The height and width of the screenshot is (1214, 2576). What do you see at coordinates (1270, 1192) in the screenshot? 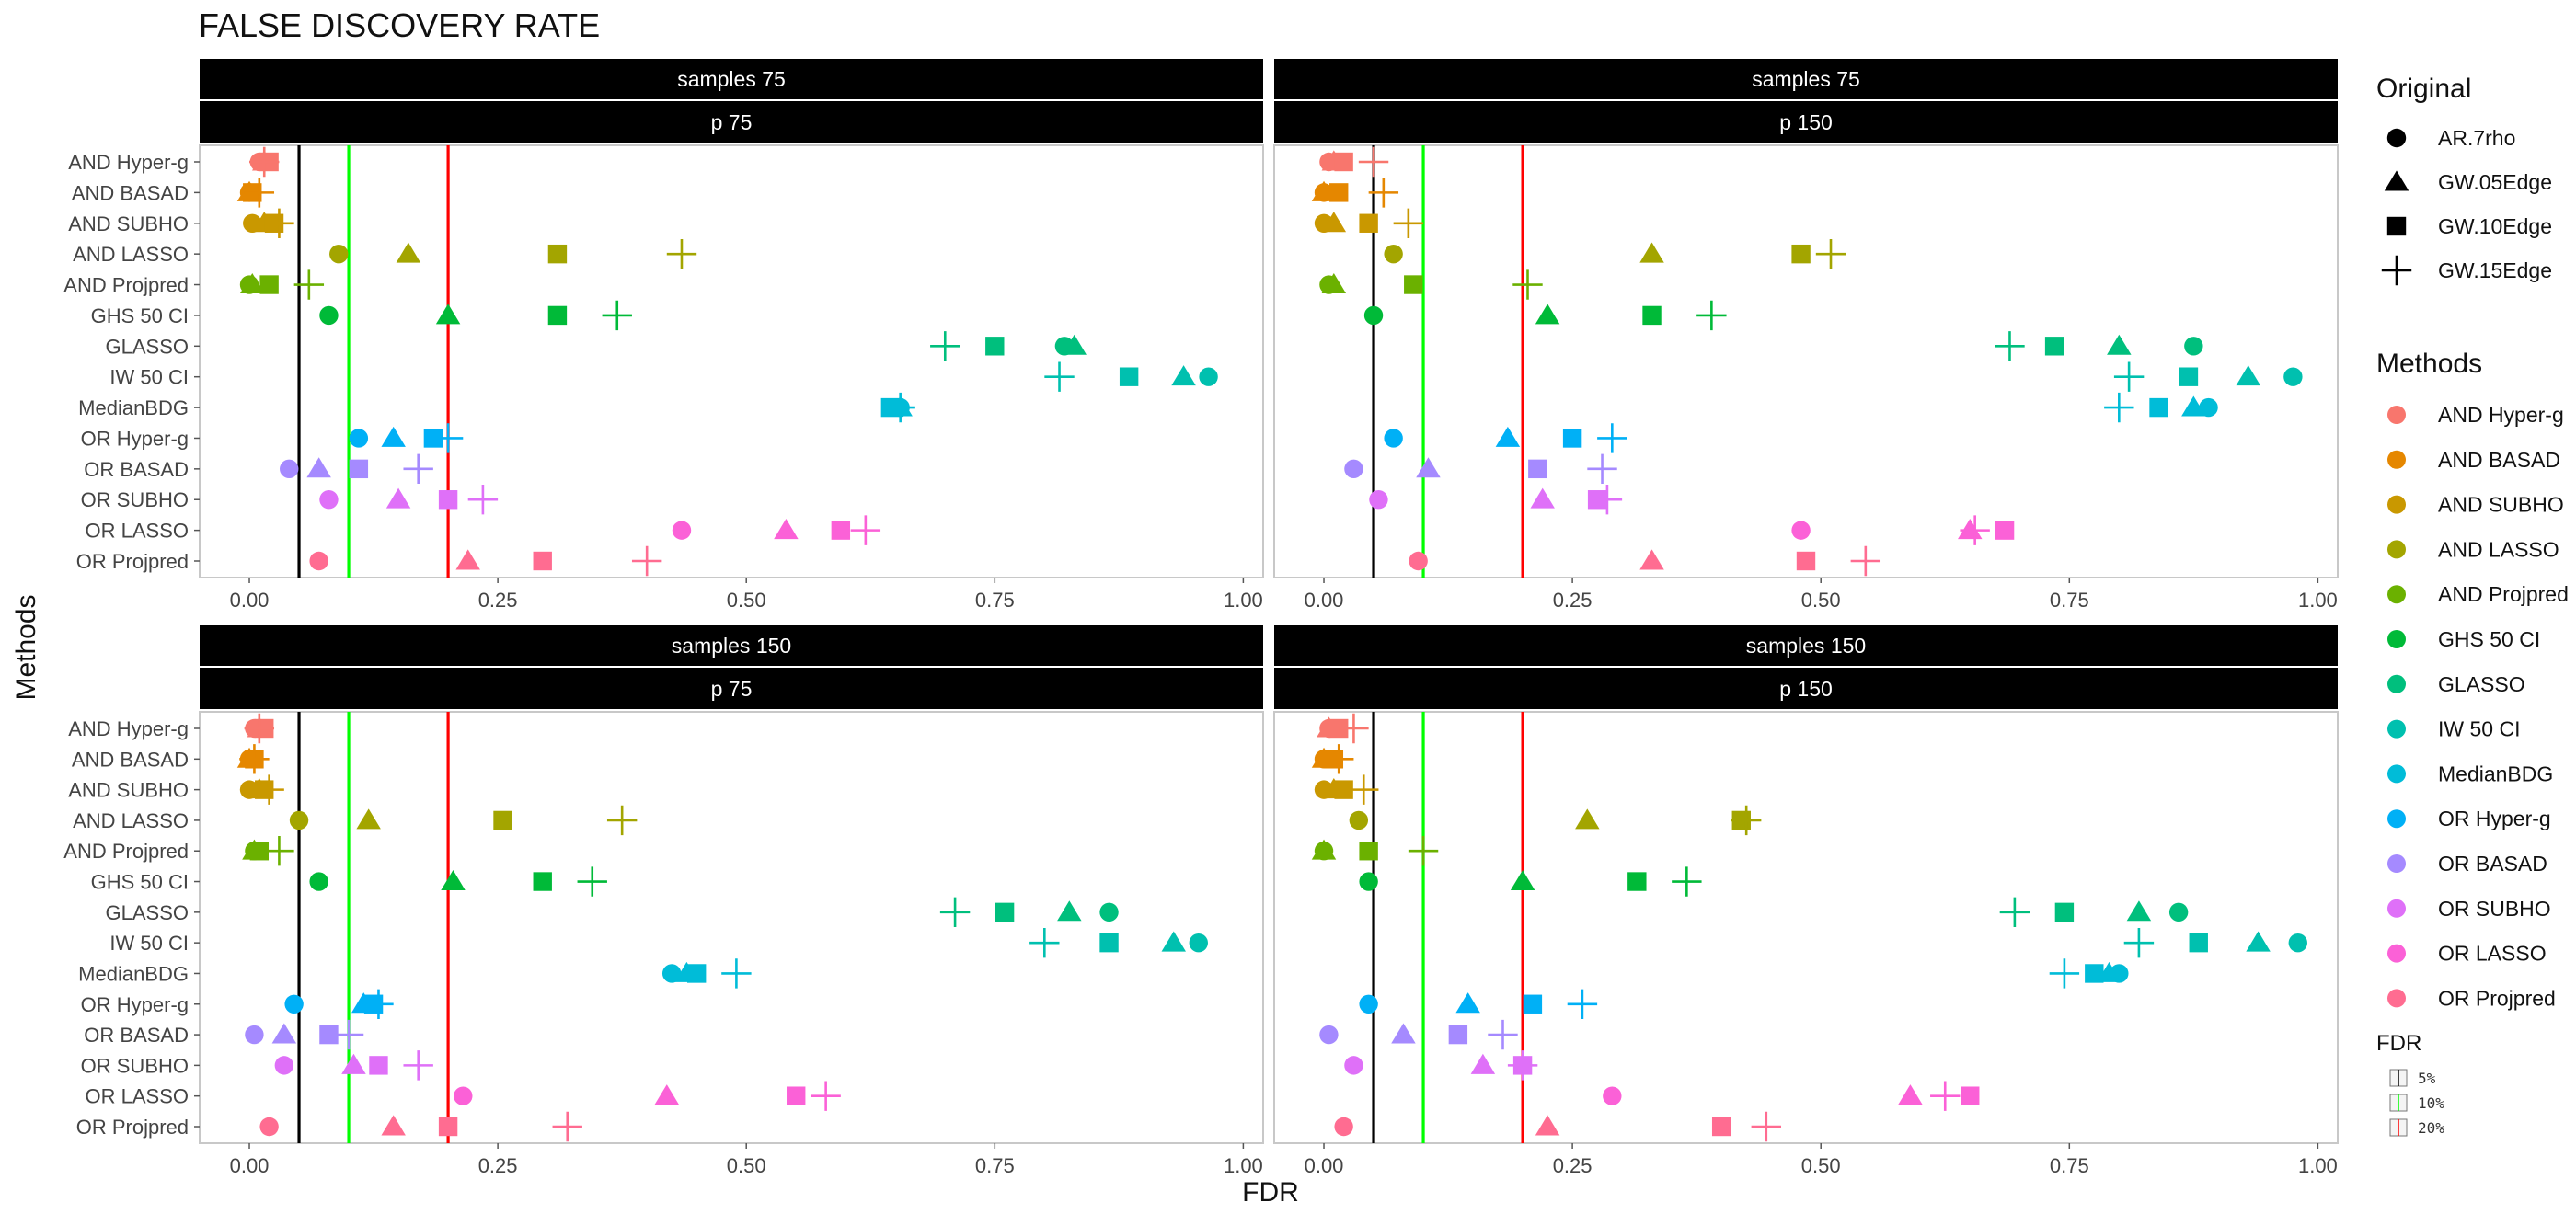
I see `x-axis-title: FDR` at bounding box center [1270, 1192].